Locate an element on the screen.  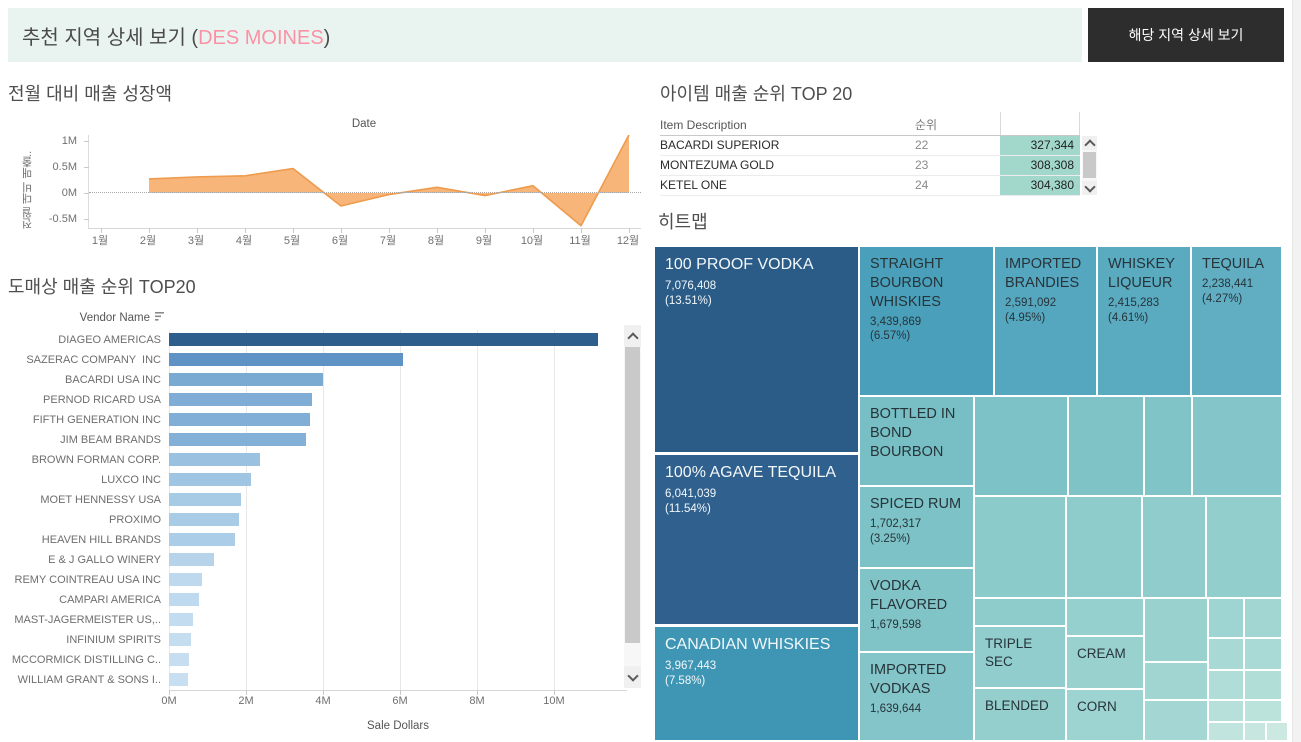
page-scrollbar is located at coordinates (1296, 371).